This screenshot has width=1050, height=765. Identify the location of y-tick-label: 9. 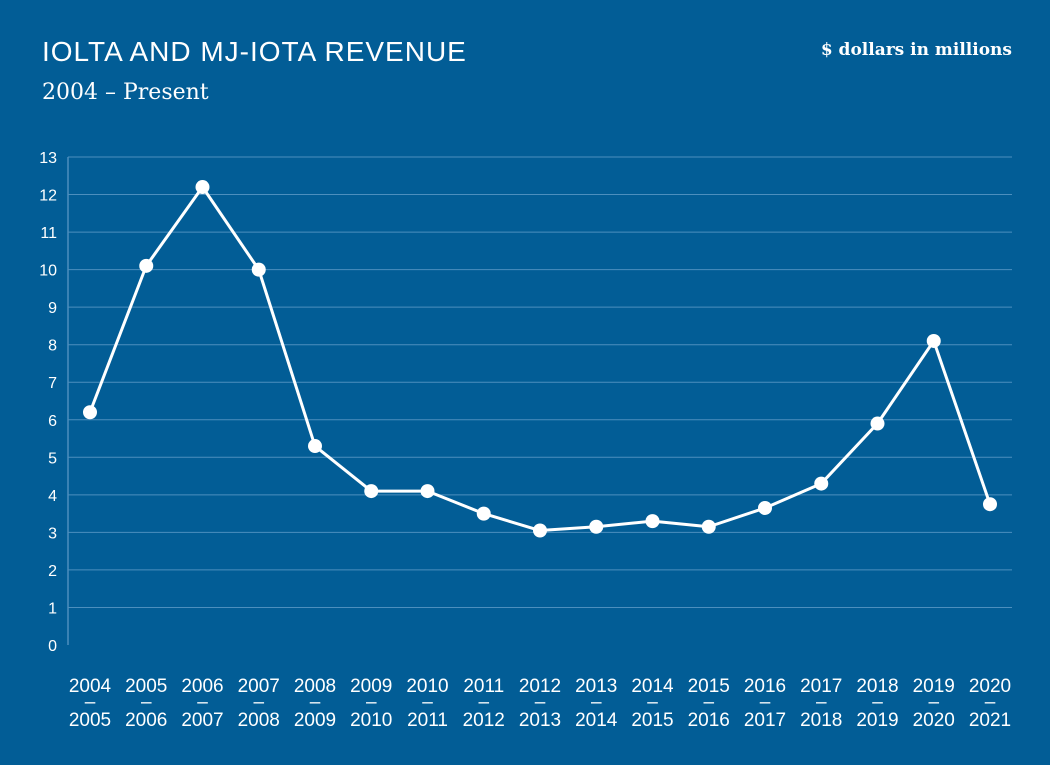
(52, 308).